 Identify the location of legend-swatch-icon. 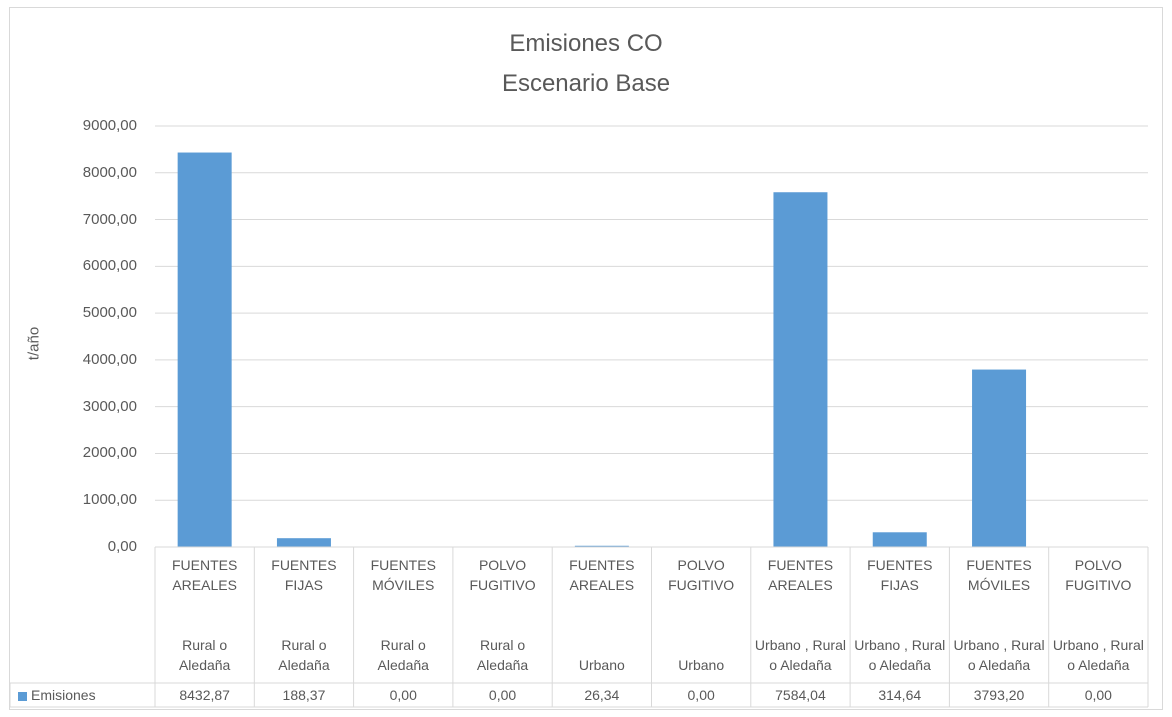
(22, 696).